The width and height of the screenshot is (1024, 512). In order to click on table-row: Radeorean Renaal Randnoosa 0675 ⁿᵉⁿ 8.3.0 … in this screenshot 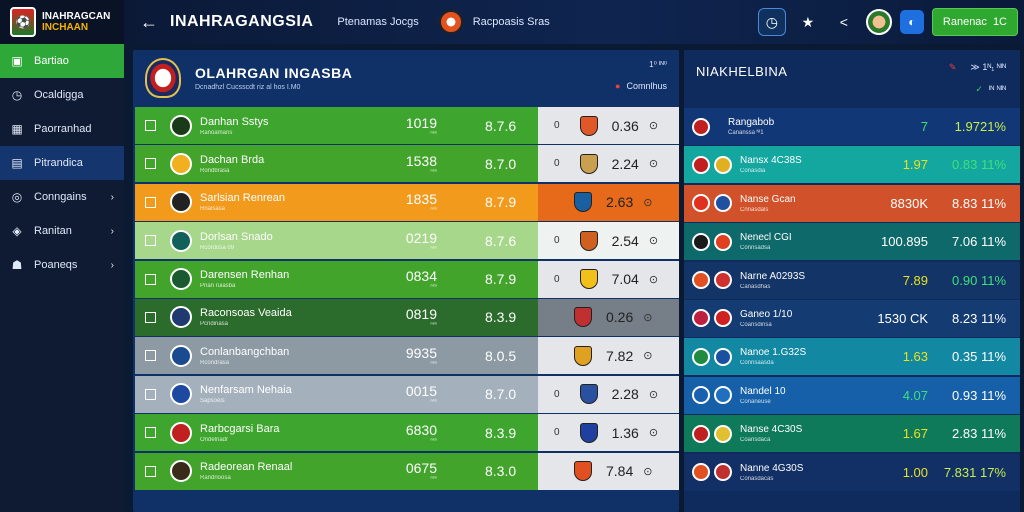, I will do `click(407, 471)`.